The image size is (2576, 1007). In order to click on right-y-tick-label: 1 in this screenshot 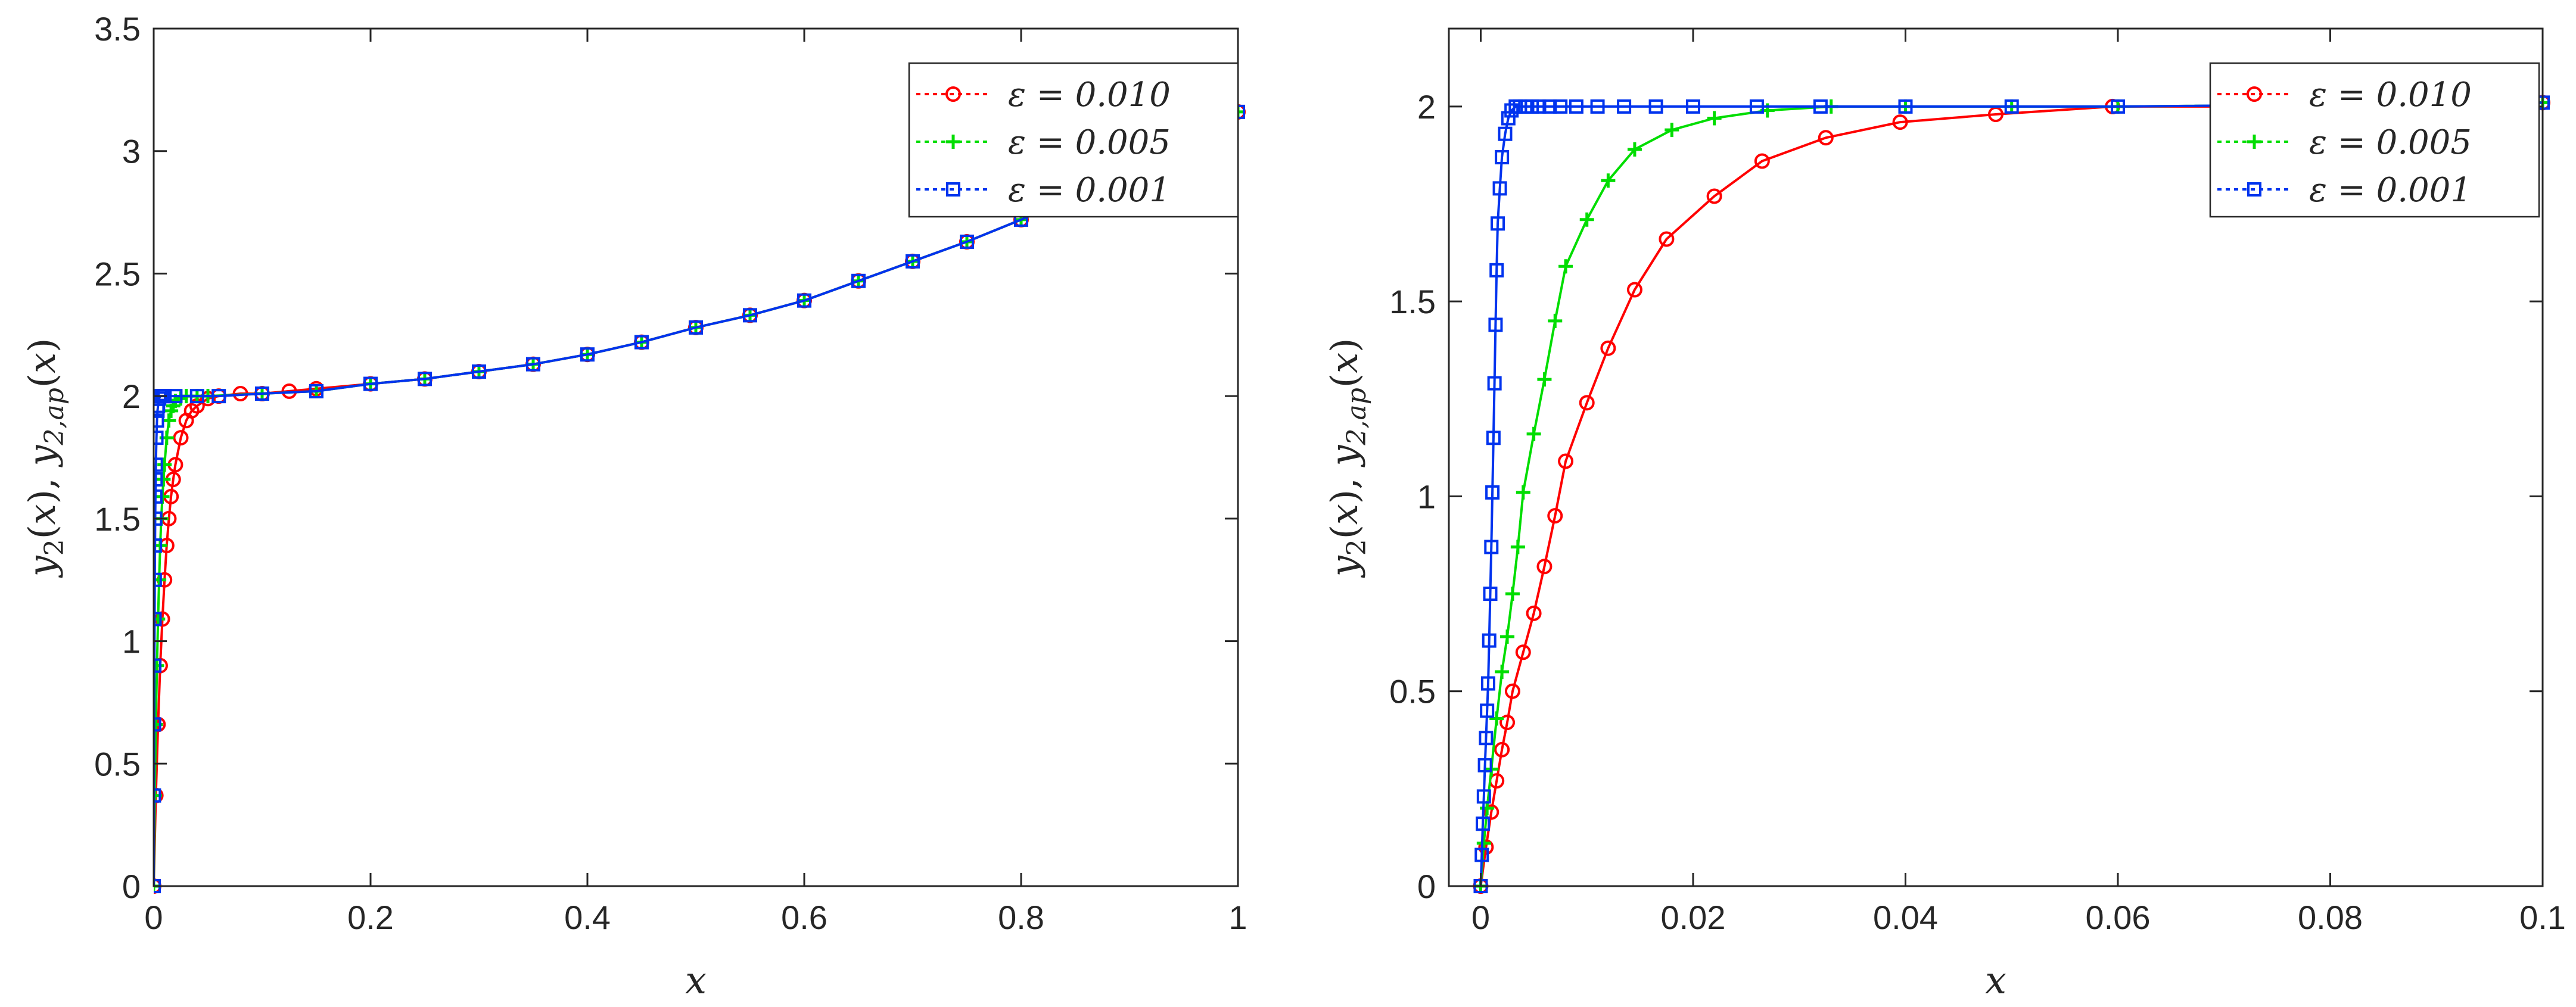, I will do `click(1426, 497)`.